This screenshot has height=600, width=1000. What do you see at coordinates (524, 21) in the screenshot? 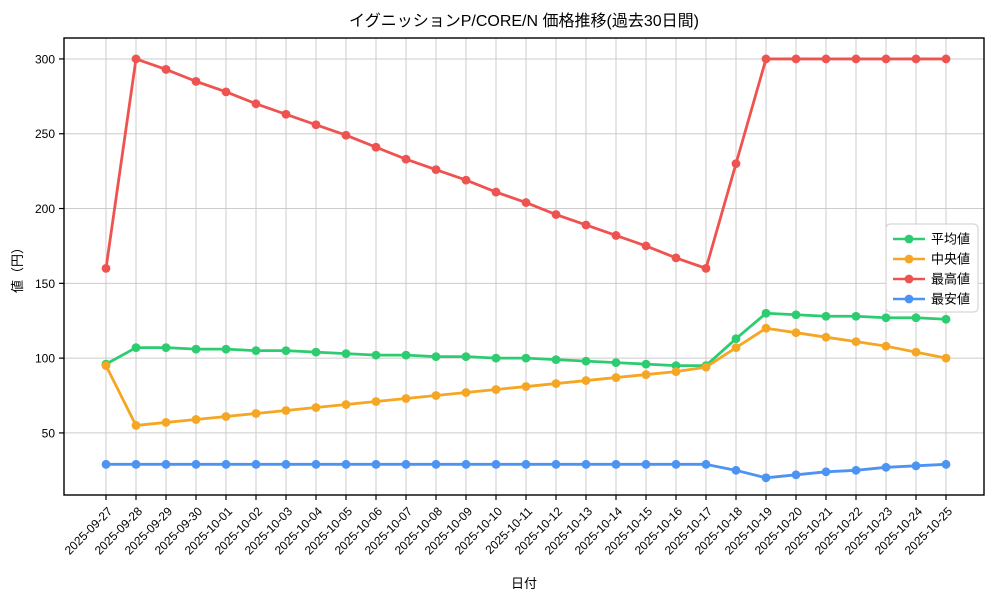
I see `chart-title: イグニッションP/CORE/N 価格推移(過去30日間)` at bounding box center [524, 21].